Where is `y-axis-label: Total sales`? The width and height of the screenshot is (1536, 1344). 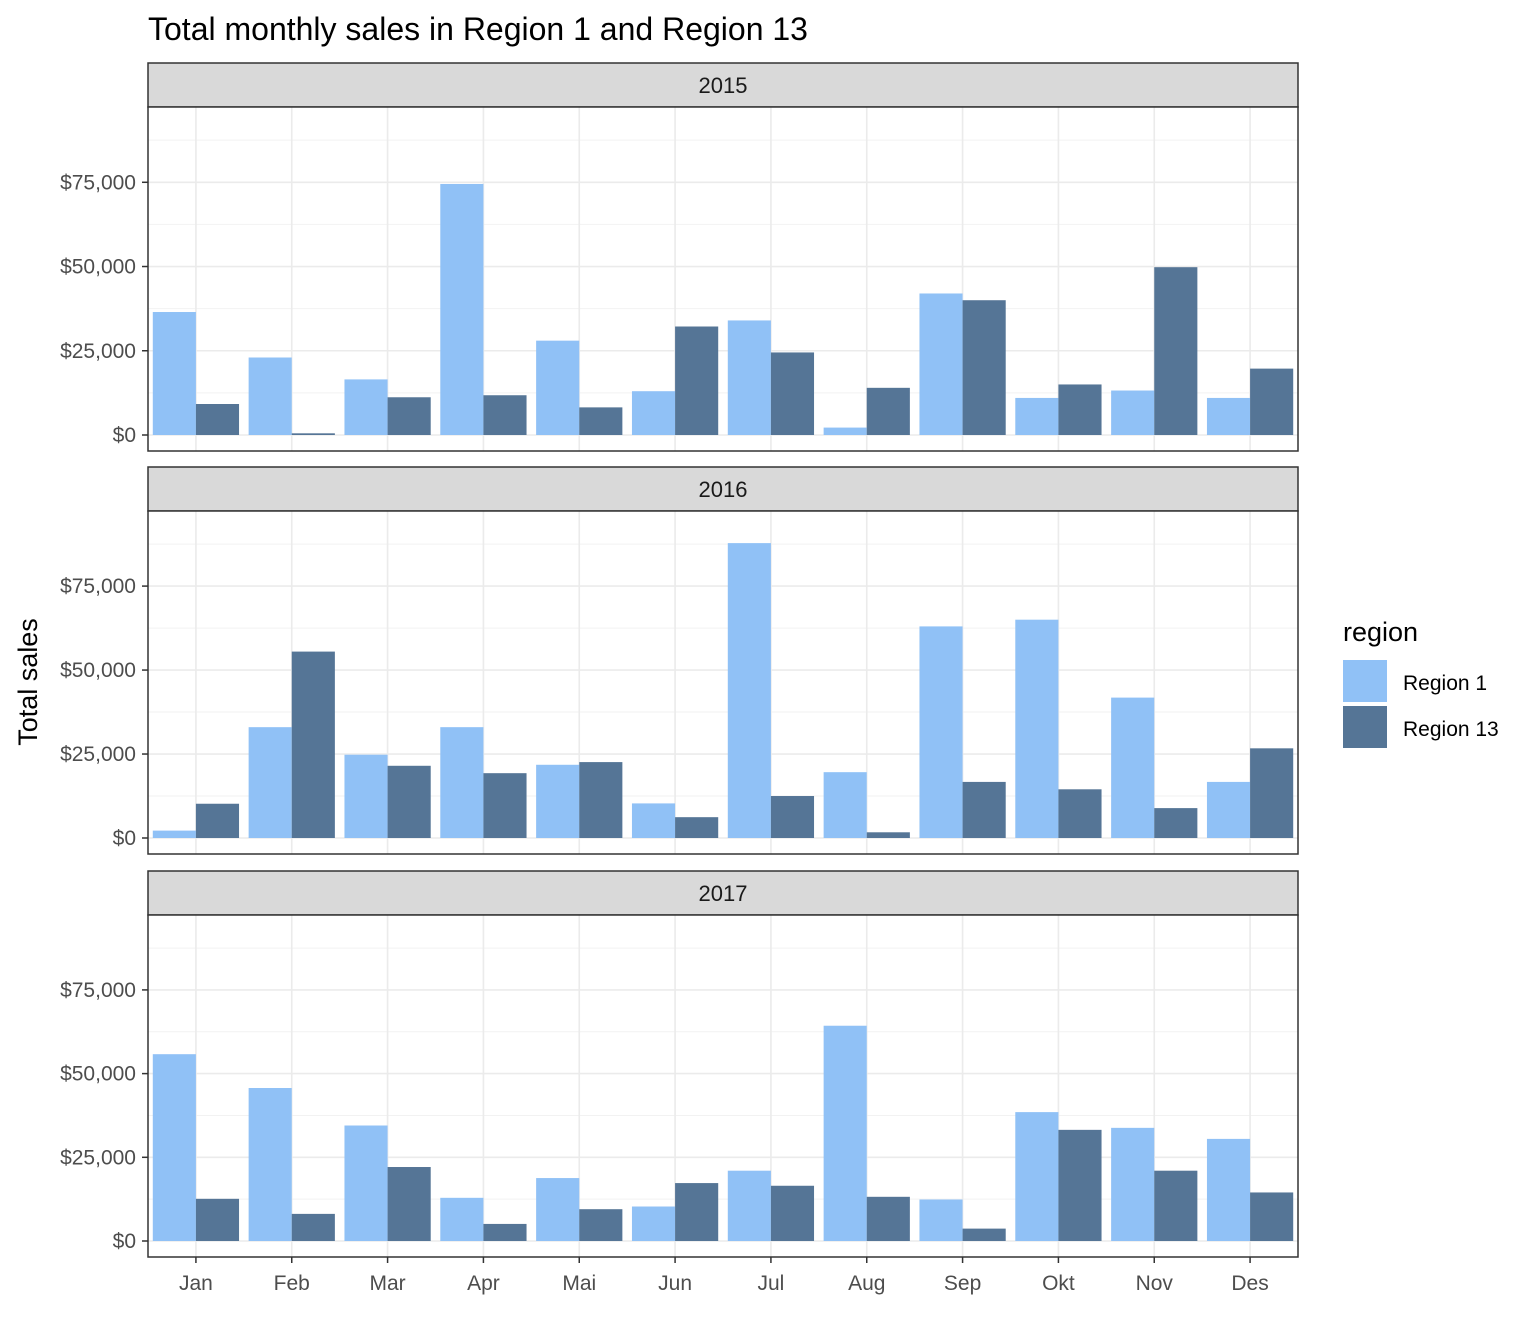
y-axis-label: Total sales is located at coordinates (28, 682).